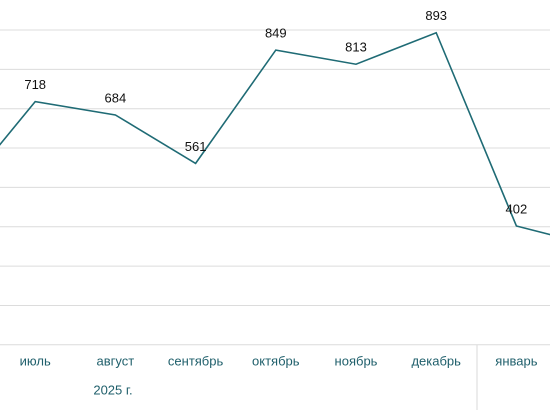 The width and height of the screenshot is (550, 410). I want to click on data-label: 718, so click(35, 84).